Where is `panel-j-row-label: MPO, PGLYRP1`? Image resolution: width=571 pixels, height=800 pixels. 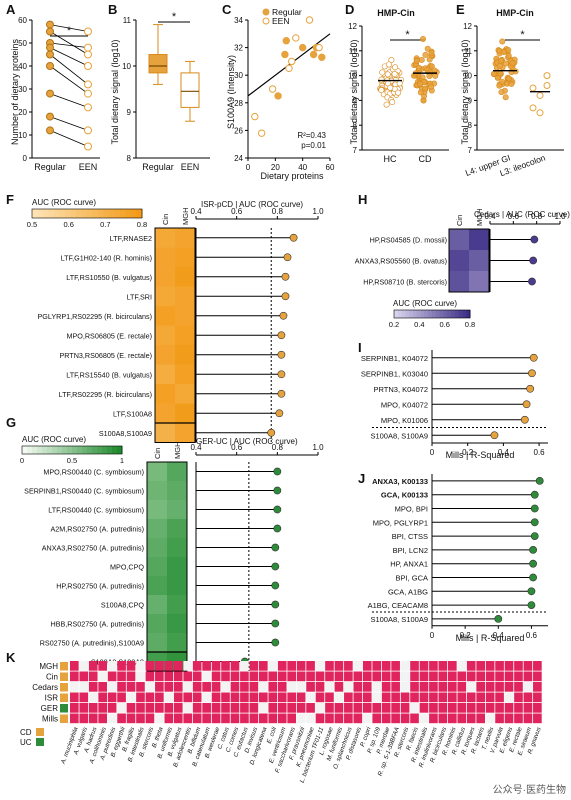 panel-j-row-label: MPO, PGLYRP1 is located at coordinates (400, 522).